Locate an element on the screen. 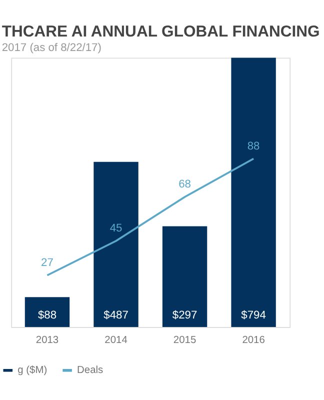 The image size is (324, 400). data-label: 45 is located at coordinates (116, 228).